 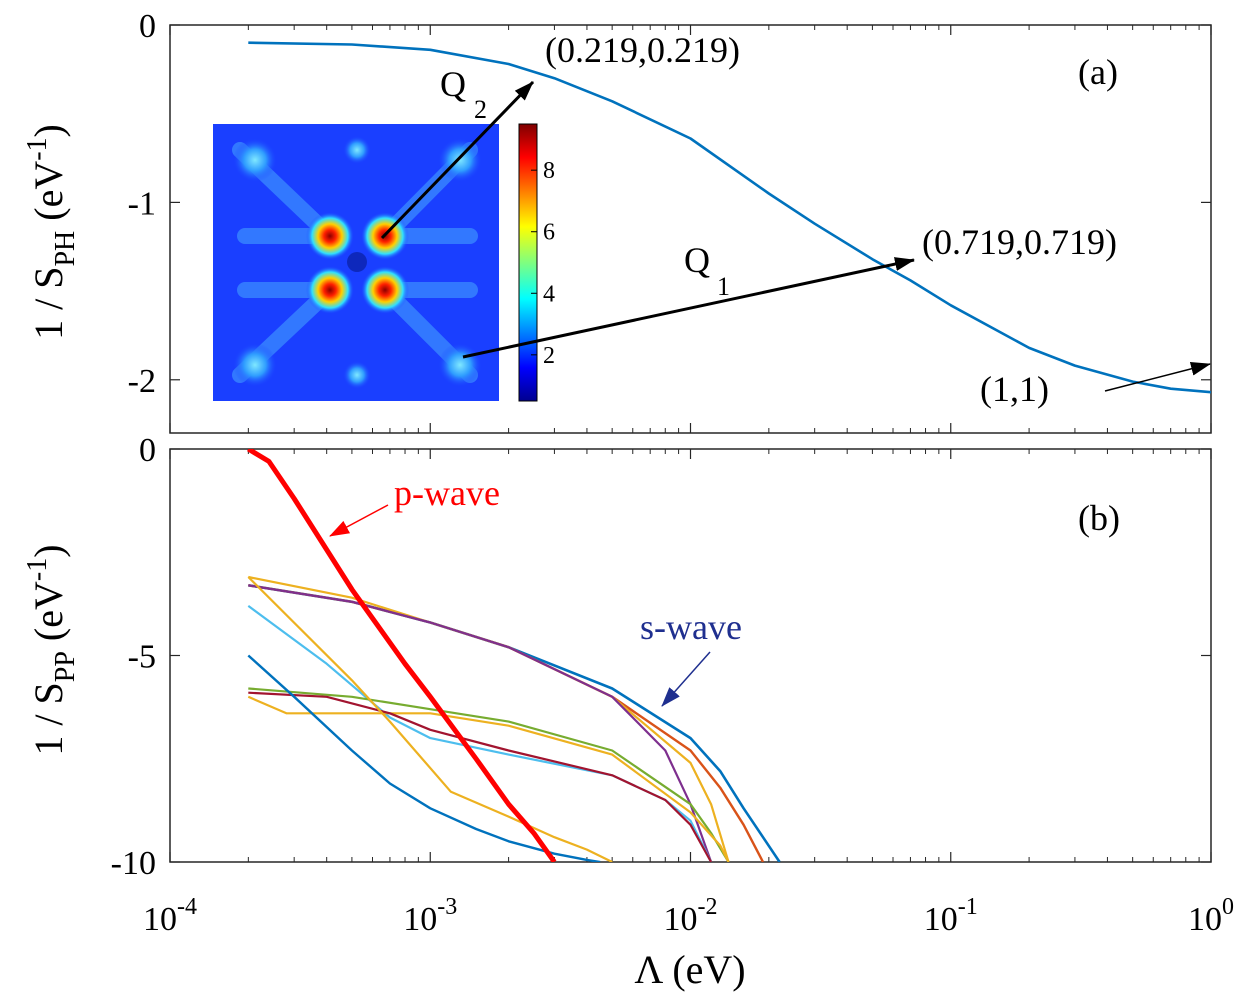 What do you see at coordinates (968, 907) in the screenshot?
I see `x-tick-exp: -1` at bounding box center [968, 907].